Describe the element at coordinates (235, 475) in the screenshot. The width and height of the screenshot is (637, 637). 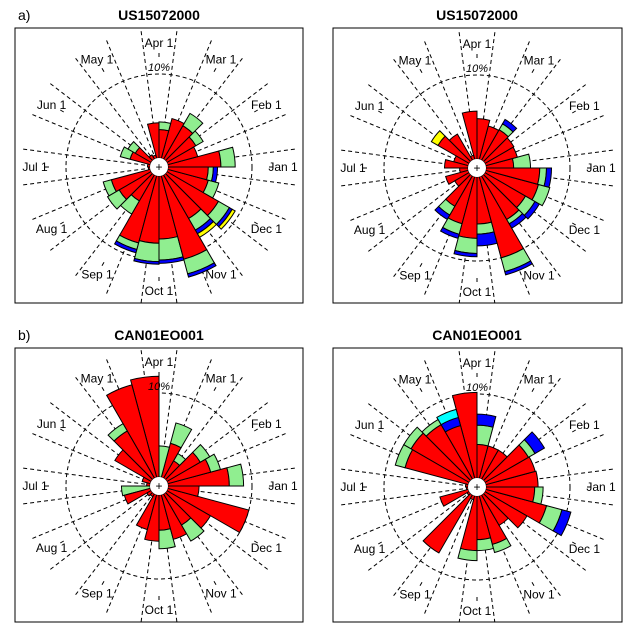
I see `bar-bin-1-green` at that location.